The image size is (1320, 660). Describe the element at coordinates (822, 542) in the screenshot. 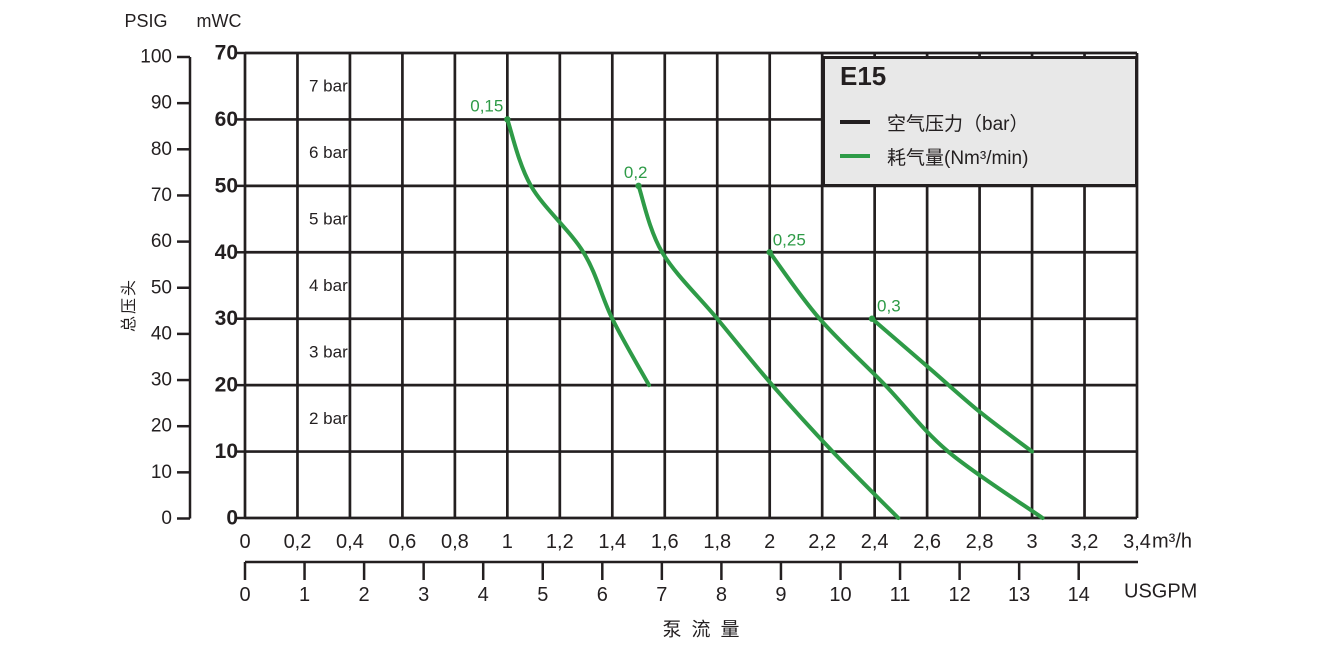

I see `m3h-tick-label: 2,2` at that location.